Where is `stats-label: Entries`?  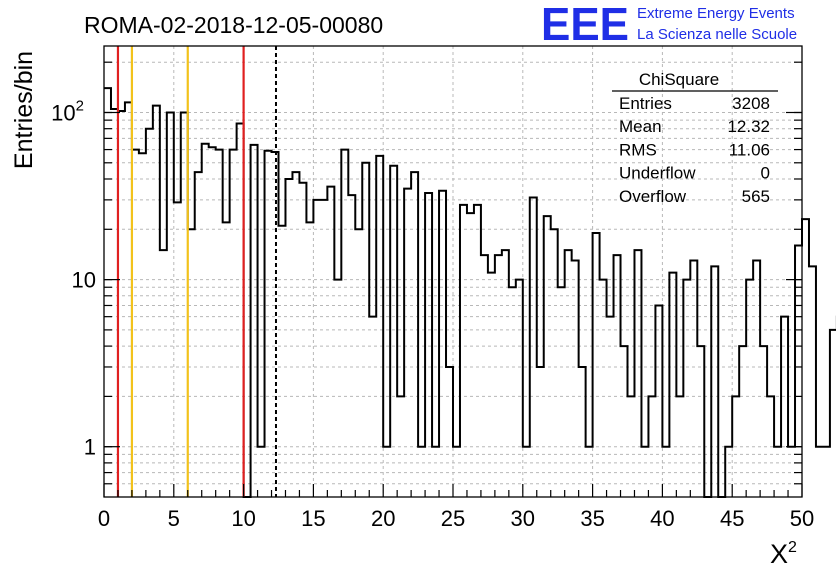 stats-label: Entries is located at coordinates (645, 103).